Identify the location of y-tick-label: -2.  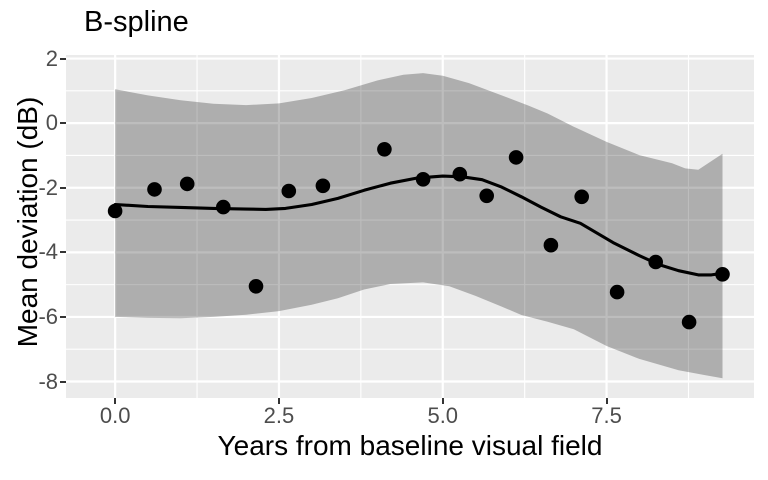
(48, 187).